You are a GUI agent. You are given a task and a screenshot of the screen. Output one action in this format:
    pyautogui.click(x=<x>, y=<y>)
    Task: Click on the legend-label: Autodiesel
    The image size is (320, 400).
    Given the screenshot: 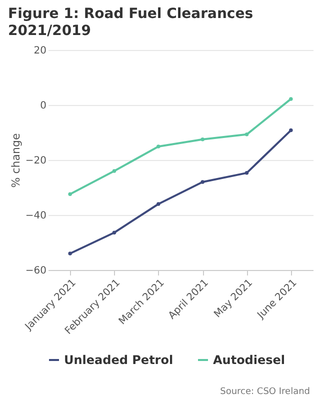 What is the action you would take?
    pyautogui.click(x=249, y=360)
    